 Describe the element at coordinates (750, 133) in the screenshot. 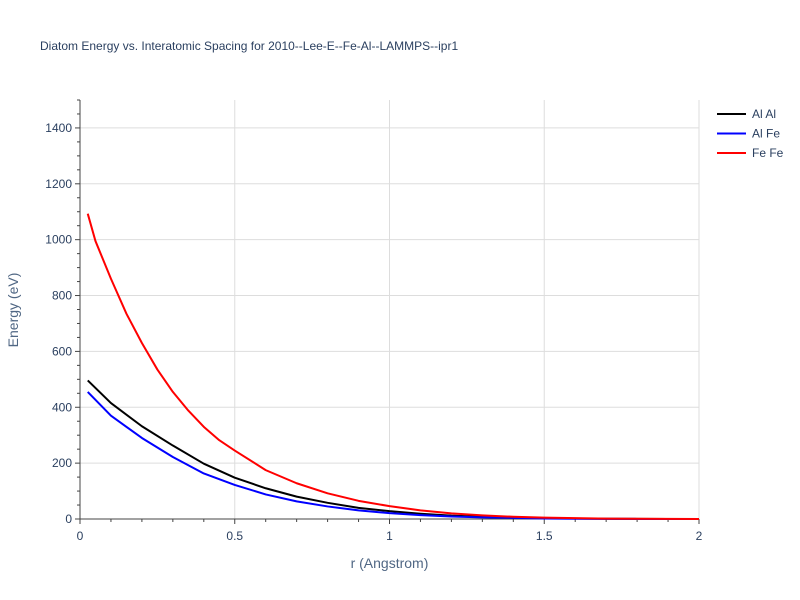

I see `legend: Al Al Al Fe Fe Fe` at that location.